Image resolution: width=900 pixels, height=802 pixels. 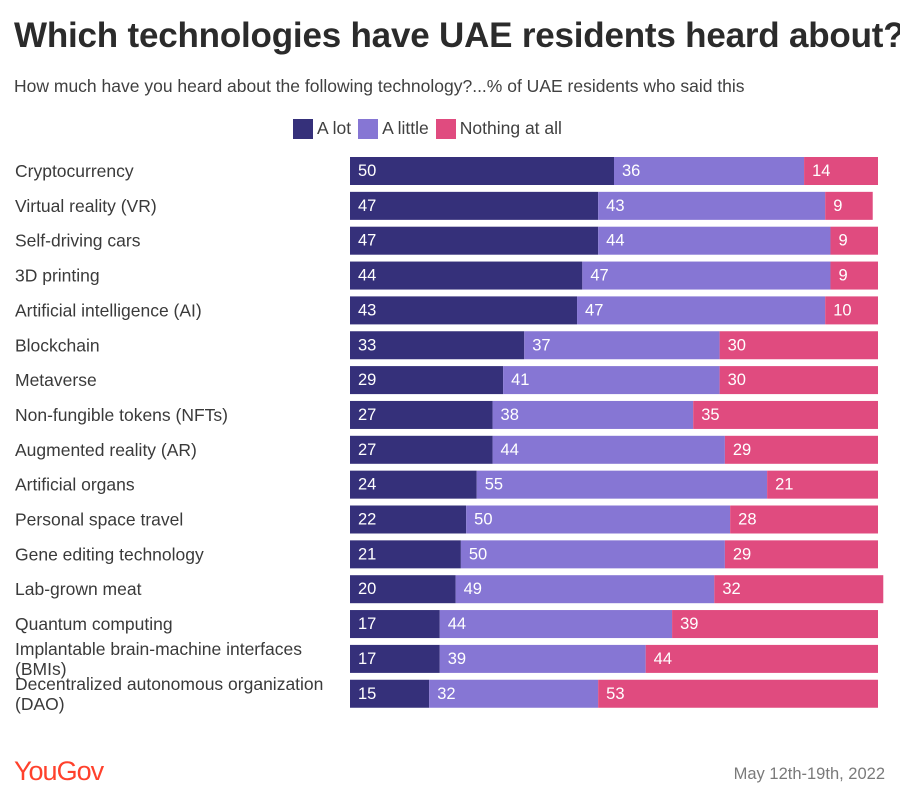 I want to click on legend-label-a-lot: A lot, so click(x=334, y=128).